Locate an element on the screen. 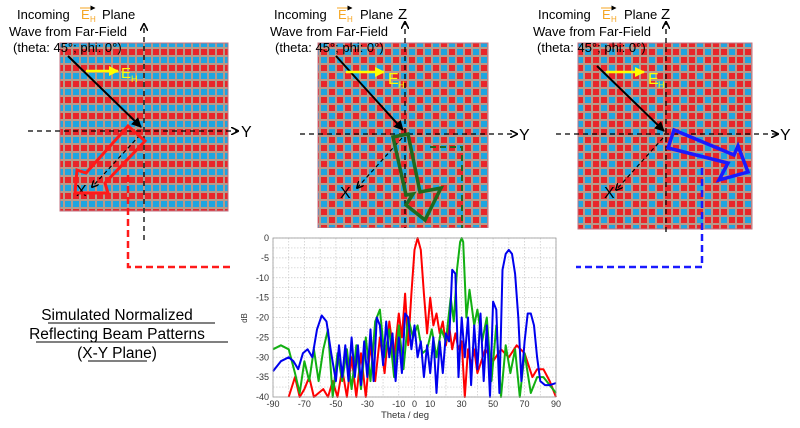 This screenshot has height=428, width=800. x-tick-label: -50 is located at coordinates (335, 404).